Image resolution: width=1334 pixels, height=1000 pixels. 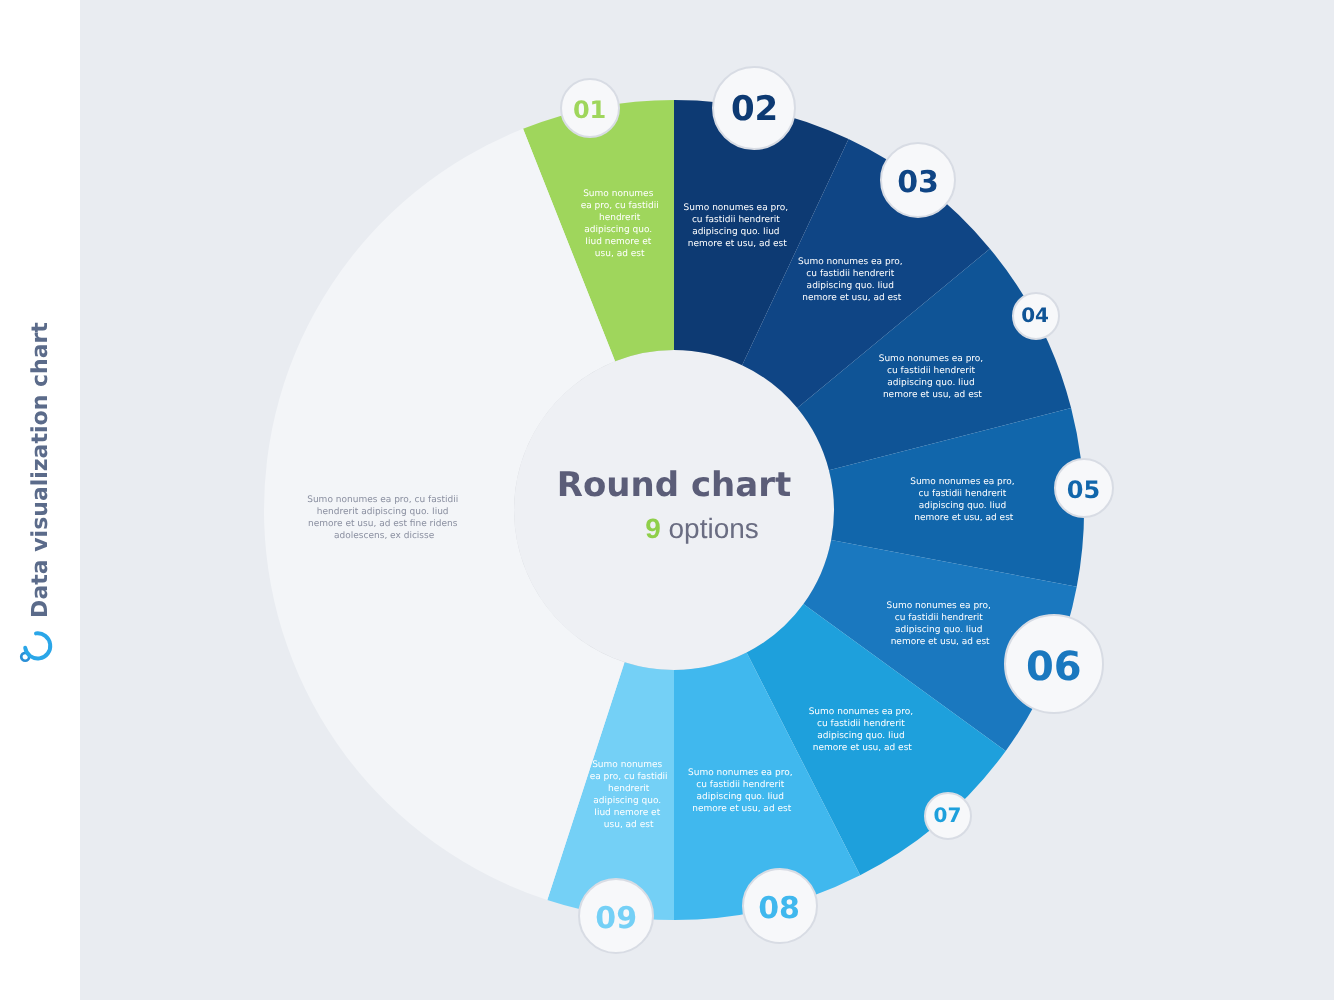 I want to click on badge-circle: 03, so click(x=918, y=180).